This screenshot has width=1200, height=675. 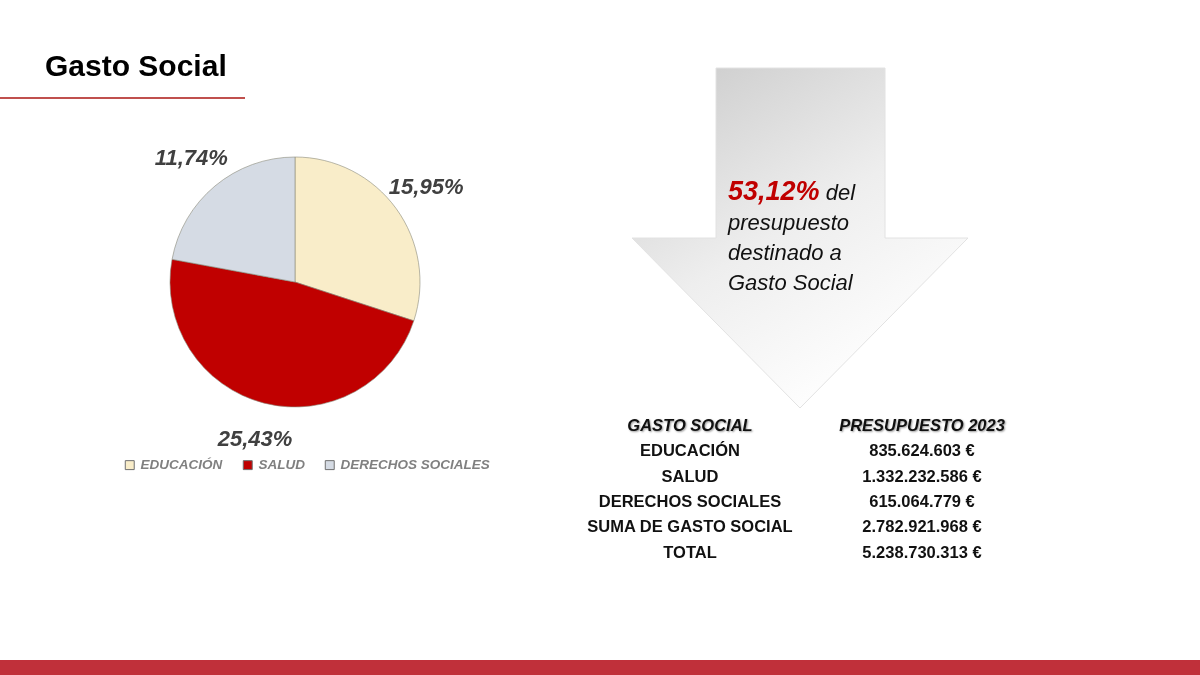 I want to click on text: EDUCACIÓN, so click(x=690, y=450).